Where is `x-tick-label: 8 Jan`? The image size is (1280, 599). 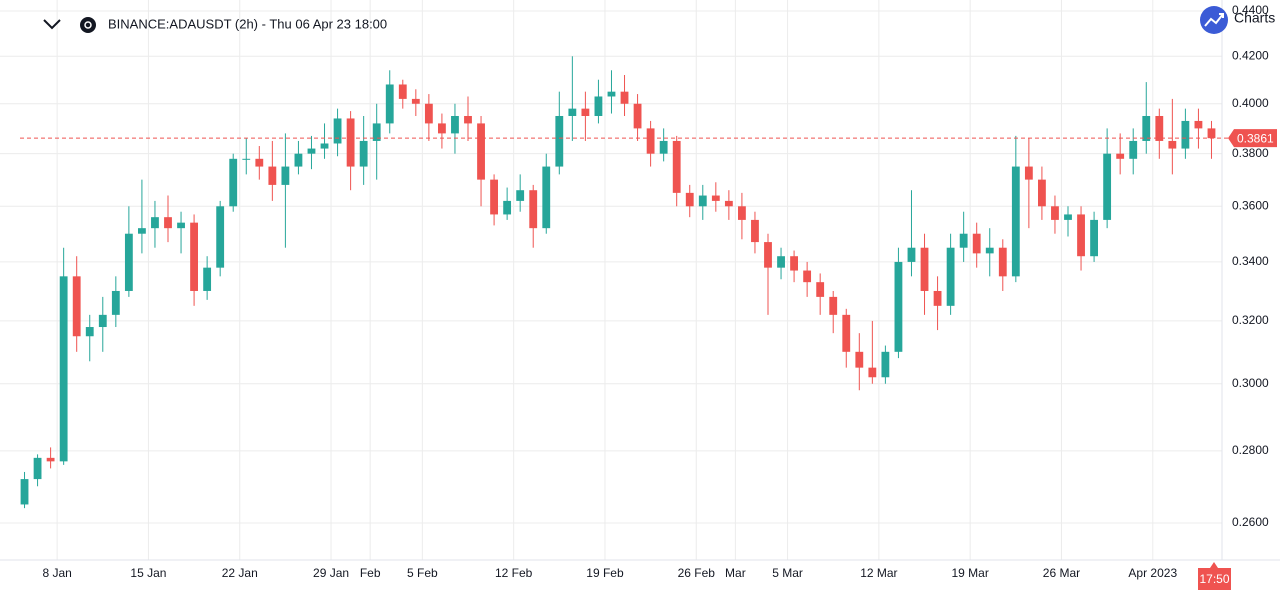 x-tick-label: 8 Jan is located at coordinates (56, 573).